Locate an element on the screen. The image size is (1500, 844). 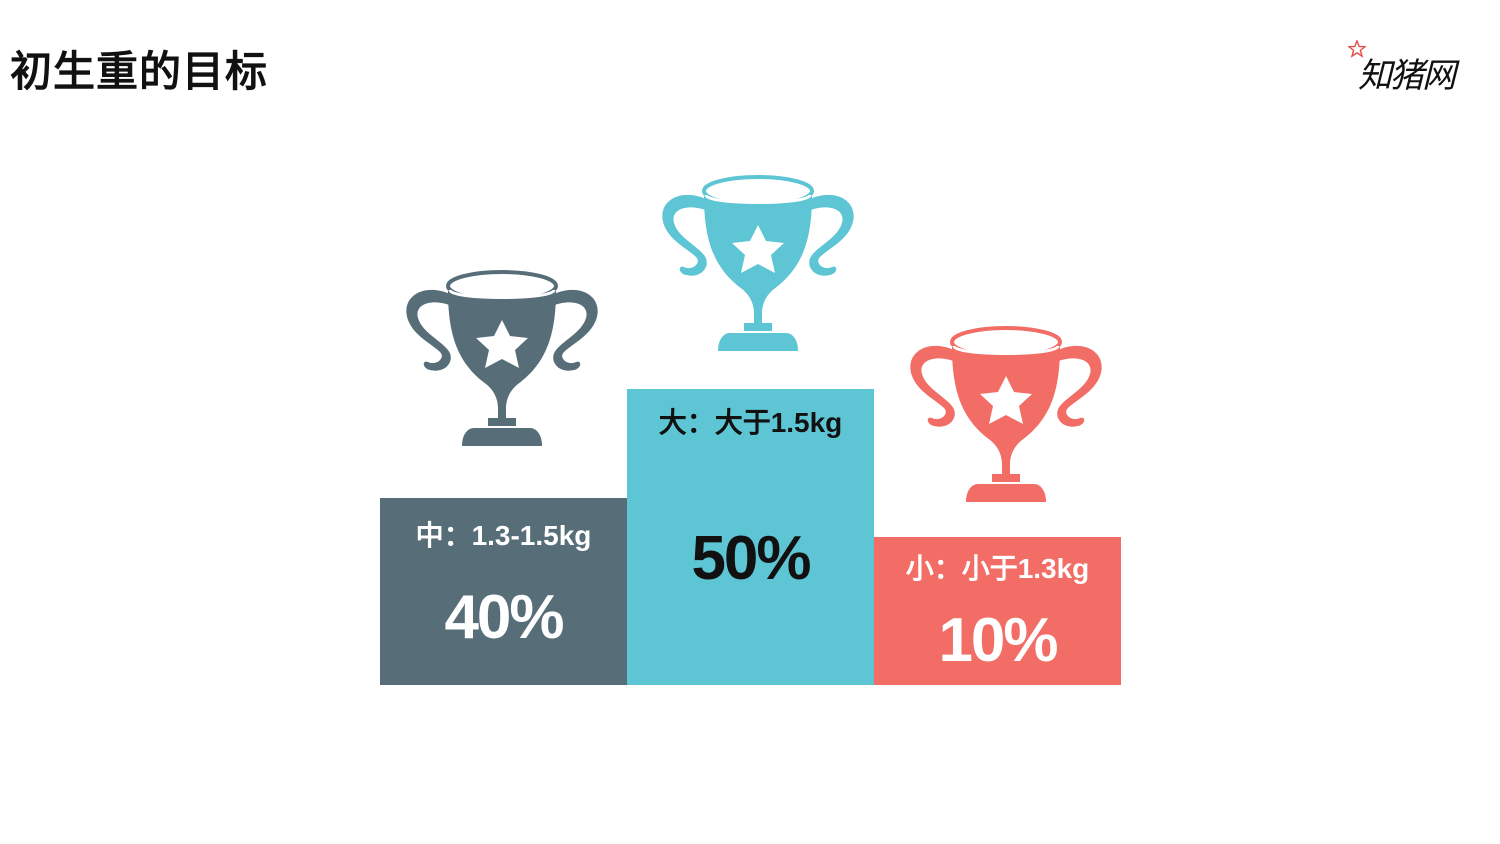
podium-label: 小：小于1.3kg is located at coordinates (997, 568).